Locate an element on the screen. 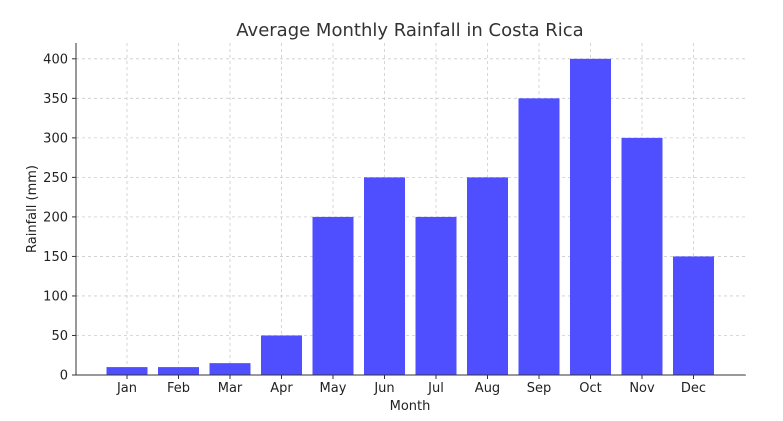 The image size is (783, 421). bar-oct is located at coordinates (590, 217).